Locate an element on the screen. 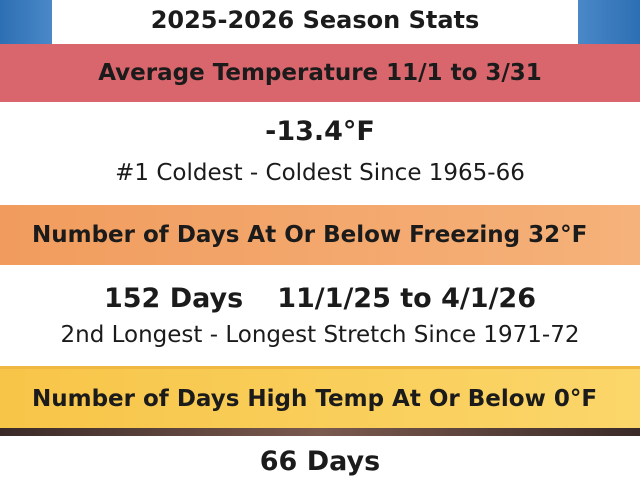 The width and height of the screenshot is (640, 480). section-note: #1 Coldest - Coldest Since 1965-66 is located at coordinates (320, 173).